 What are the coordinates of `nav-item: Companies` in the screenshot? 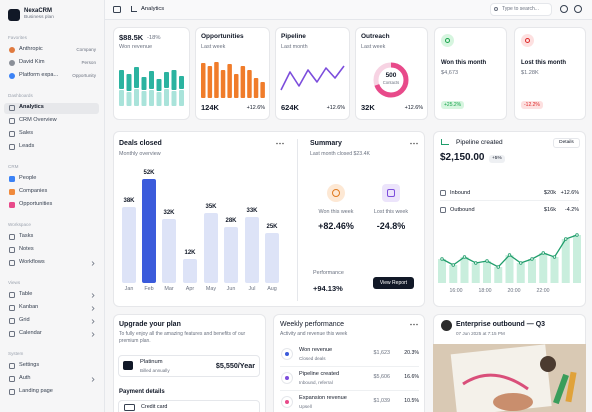 It's located at (33, 191).